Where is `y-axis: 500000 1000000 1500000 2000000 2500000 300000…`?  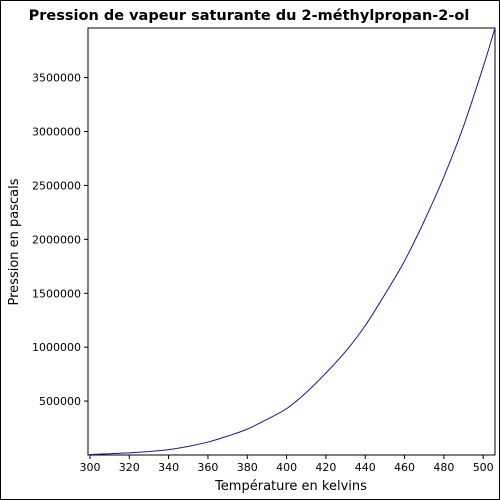
y-axis: 500000 1000000 1500000 2000000 2500000 300000… is located at coordinates (60, 240).